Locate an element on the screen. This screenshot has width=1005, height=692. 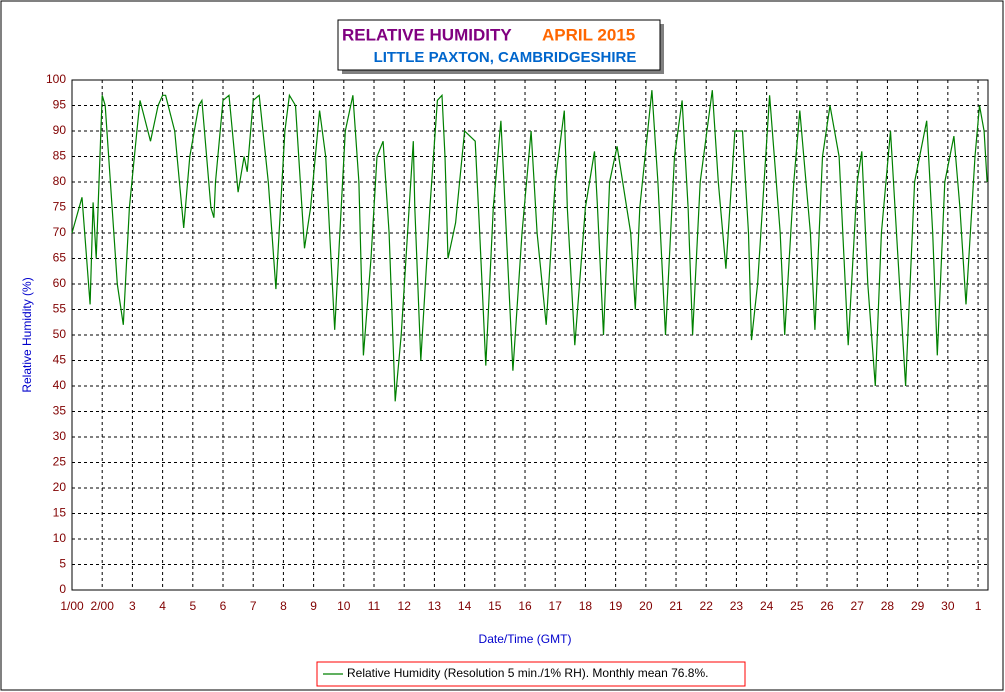
y-tick-label: 50 is located at coordinates (60, 334).